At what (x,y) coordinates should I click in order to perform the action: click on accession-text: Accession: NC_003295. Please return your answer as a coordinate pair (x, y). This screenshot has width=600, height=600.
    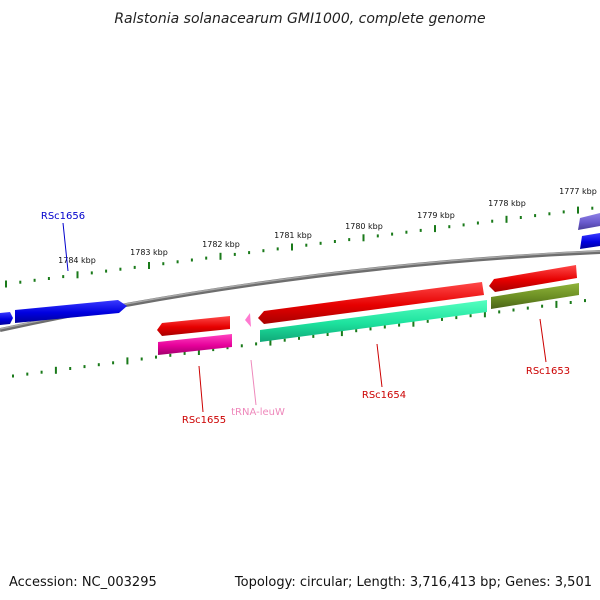
    Looking at the image, I should click on (83, 582).